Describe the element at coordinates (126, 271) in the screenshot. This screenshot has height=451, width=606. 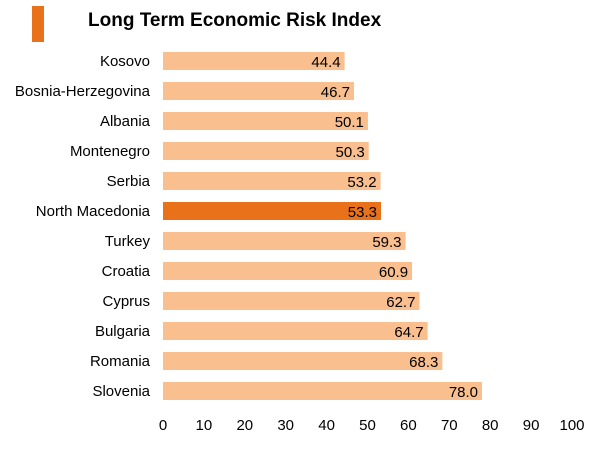
I see `category-label-7: Croatia` at that location.